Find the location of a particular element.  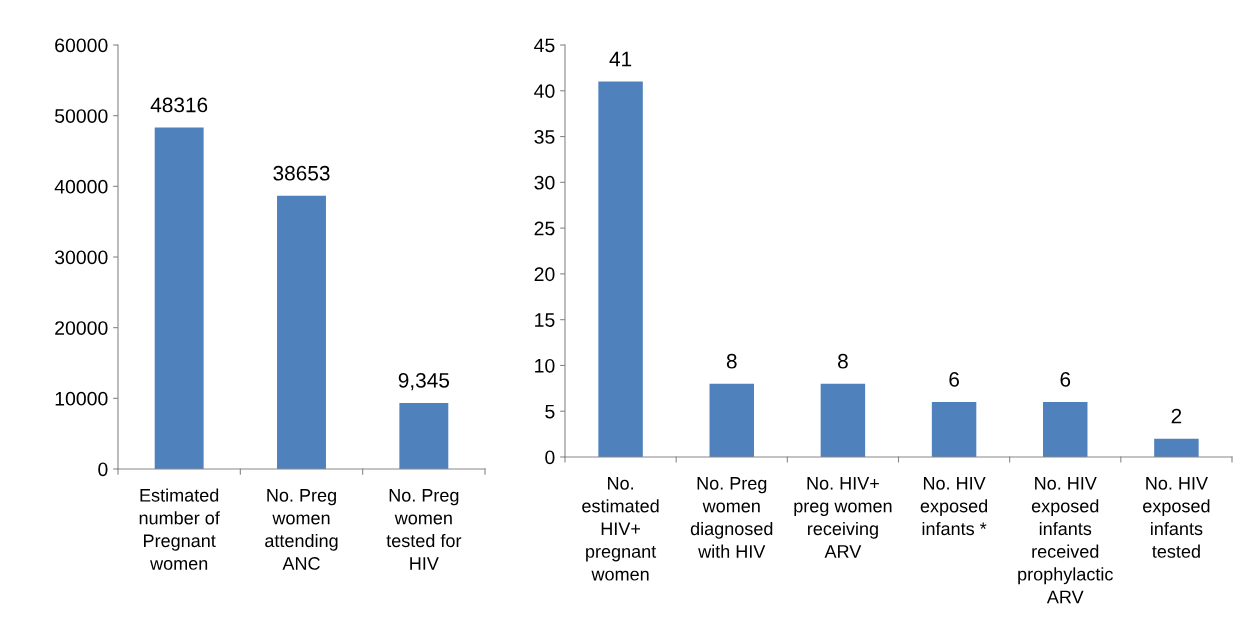

data-label: 2 is located at coordinates (1176, 416).